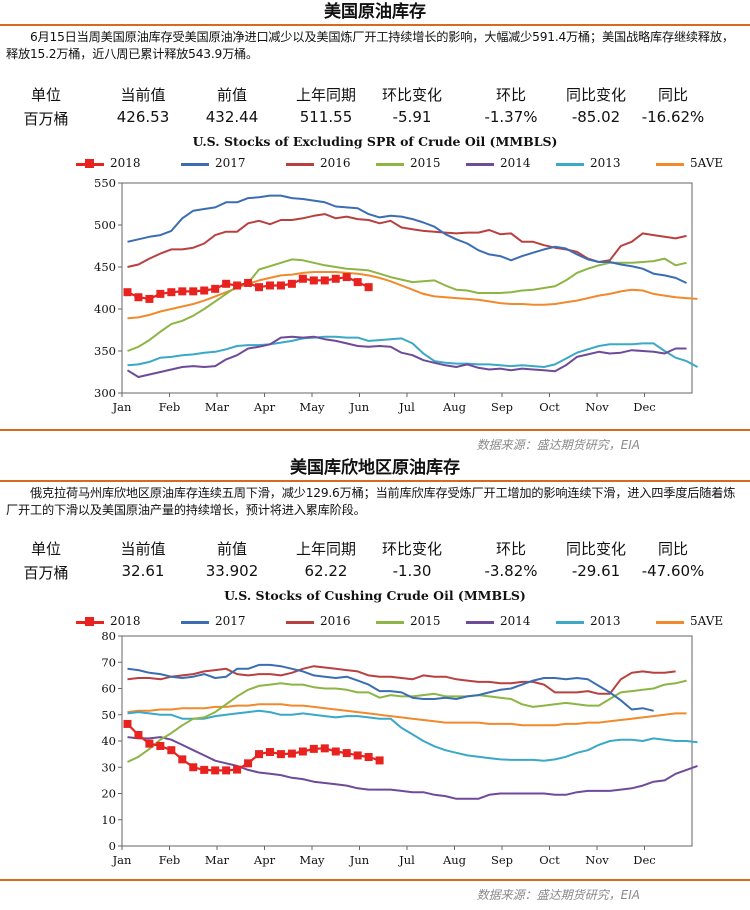 The width and height of the screenshot is (750, 910). I want to click on series-line-2015, so click(407, 304).